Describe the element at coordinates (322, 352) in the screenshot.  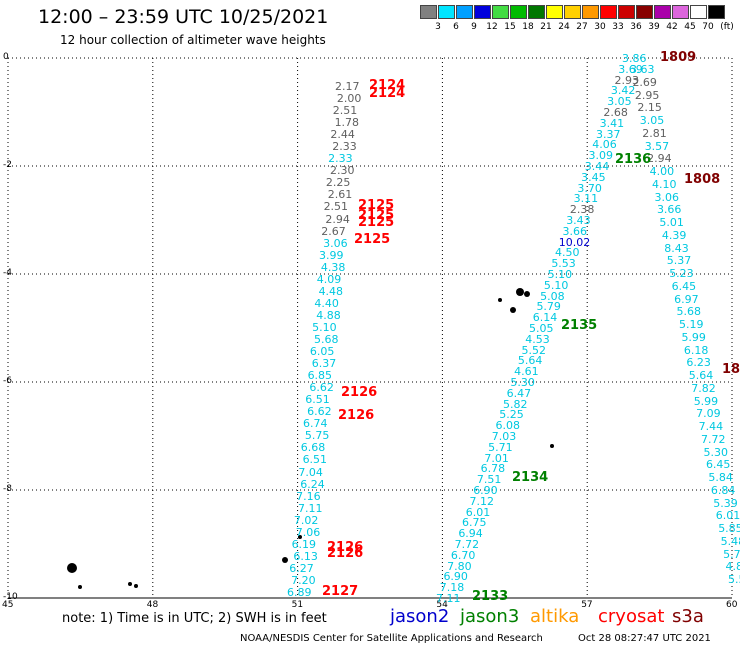
I see `wave-height-value: 6.05` at that location.